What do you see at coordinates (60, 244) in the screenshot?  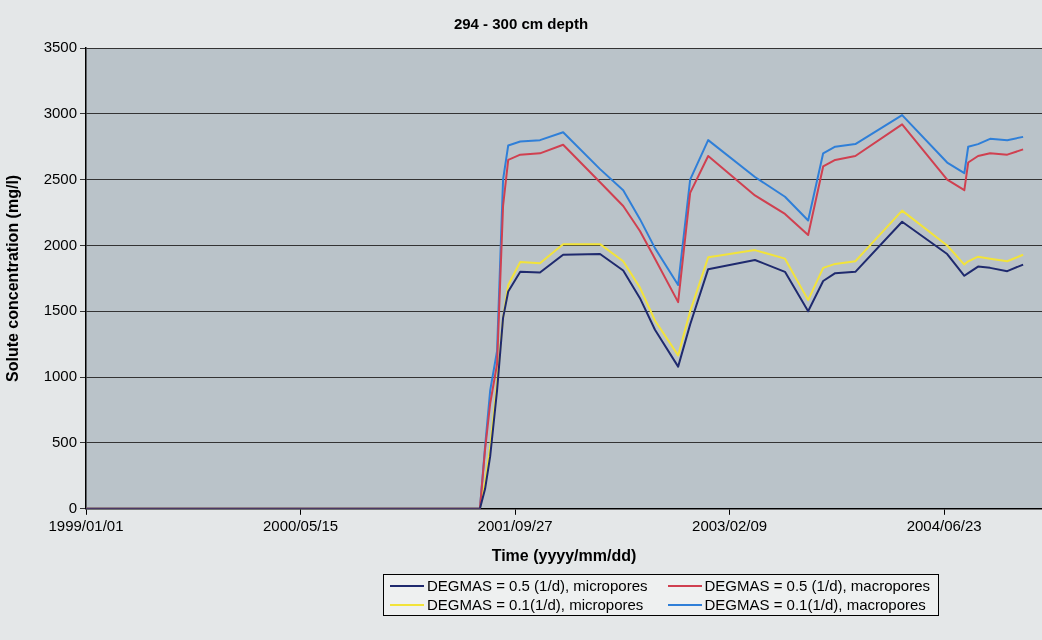 I see `y-tick-label: 2000` at bounding box center [60, 244].